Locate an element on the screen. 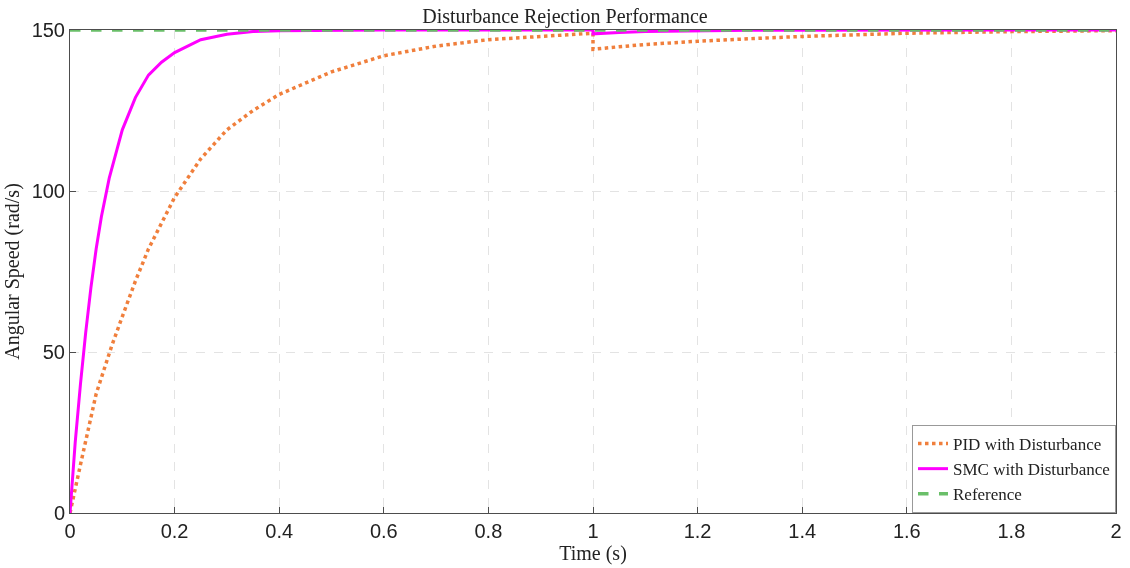 The width and height of the screenshot is (1130, 568). x-axis-title: Time (s) is located at coordinates (593, 553).